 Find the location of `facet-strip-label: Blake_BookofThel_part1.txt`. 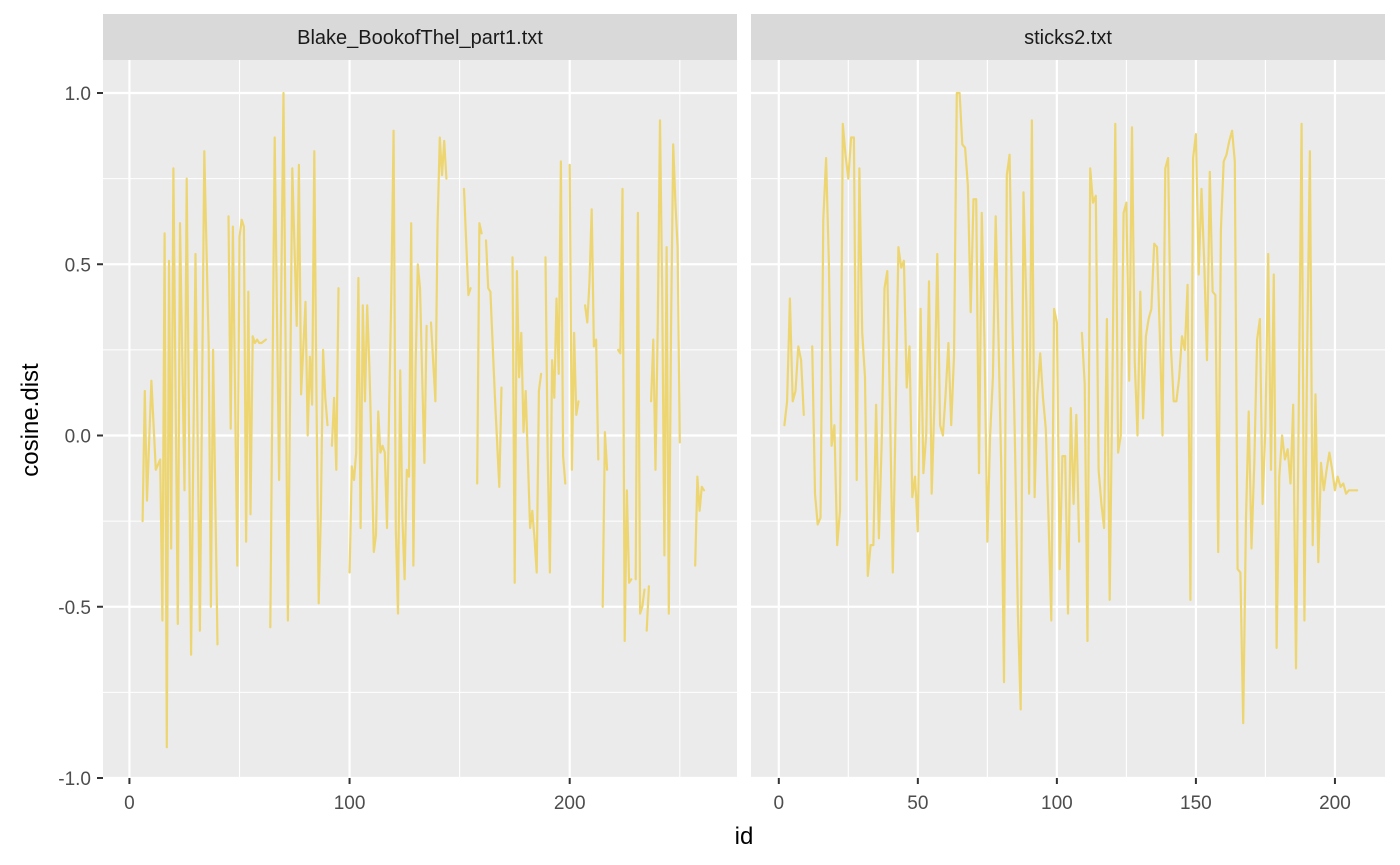

facet-strip-label: Blake_BookofThel_part1.txt is located at coordinates (420, 38).